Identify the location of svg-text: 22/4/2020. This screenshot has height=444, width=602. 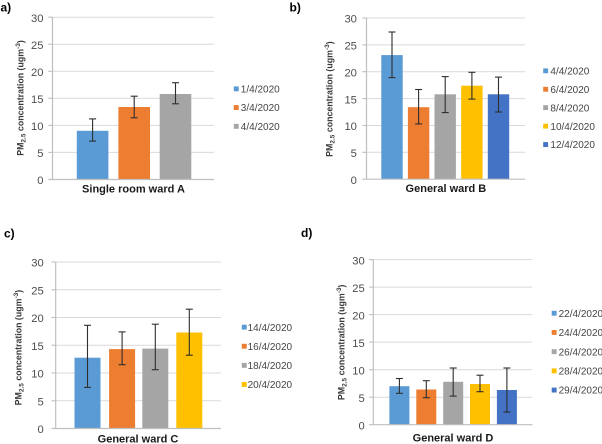
(580, 314).